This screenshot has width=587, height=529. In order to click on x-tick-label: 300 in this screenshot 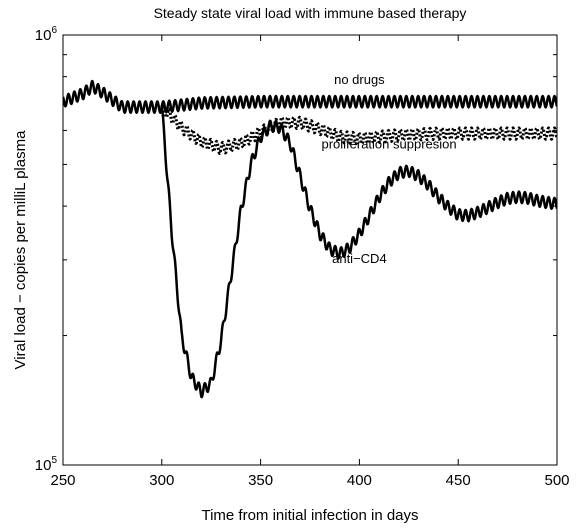, I will do `click(161, 480)`.